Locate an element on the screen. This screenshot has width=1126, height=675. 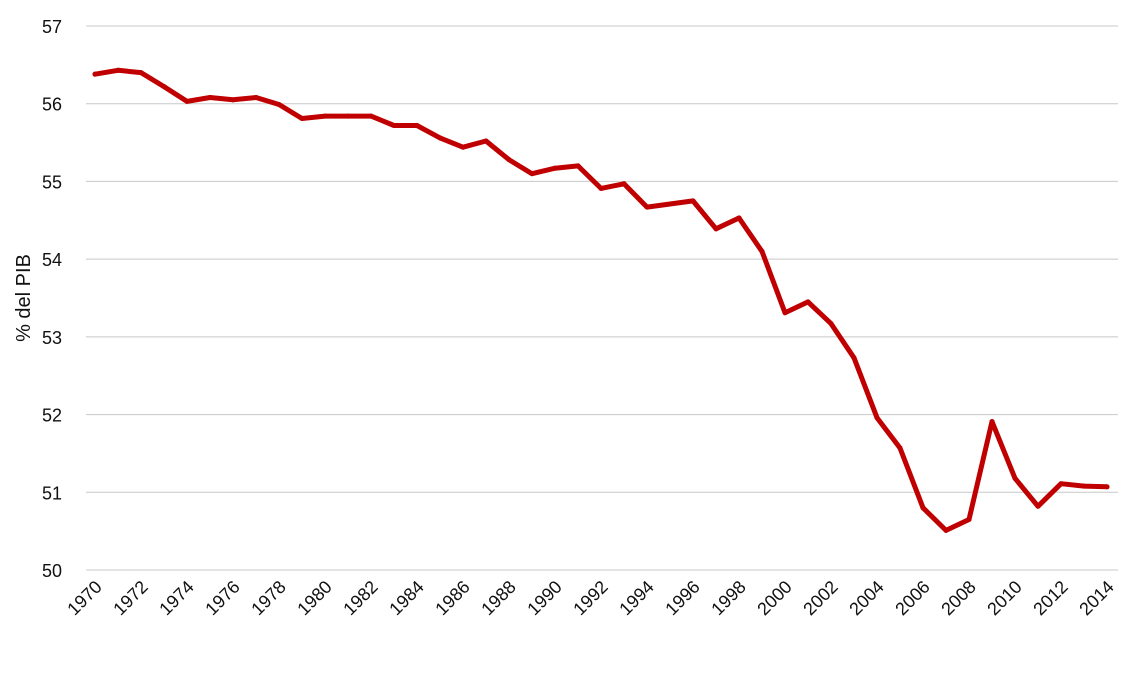
x-tick-label: 1988 is located at coordinates (498, 598).